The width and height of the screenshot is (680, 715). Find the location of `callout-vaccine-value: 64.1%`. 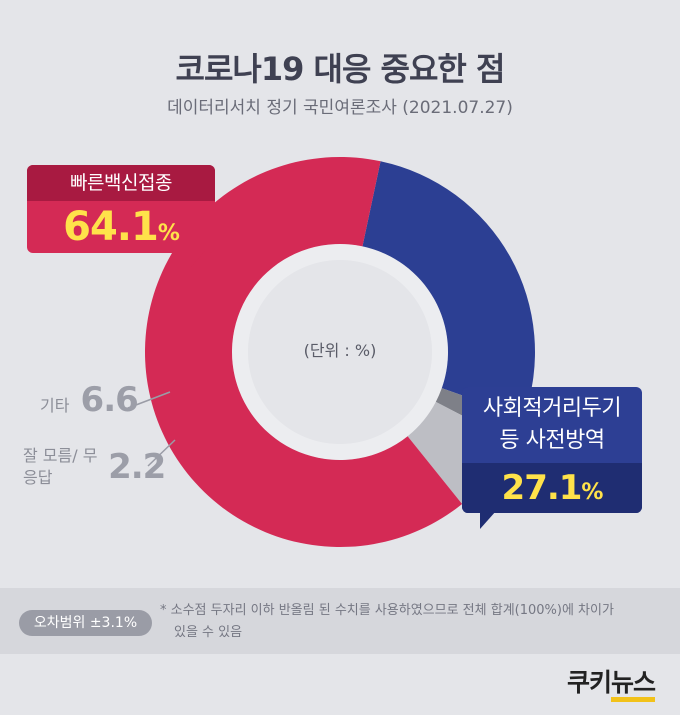

callout-vaccine-value: 64.1% is located at coordinates (121, 230).